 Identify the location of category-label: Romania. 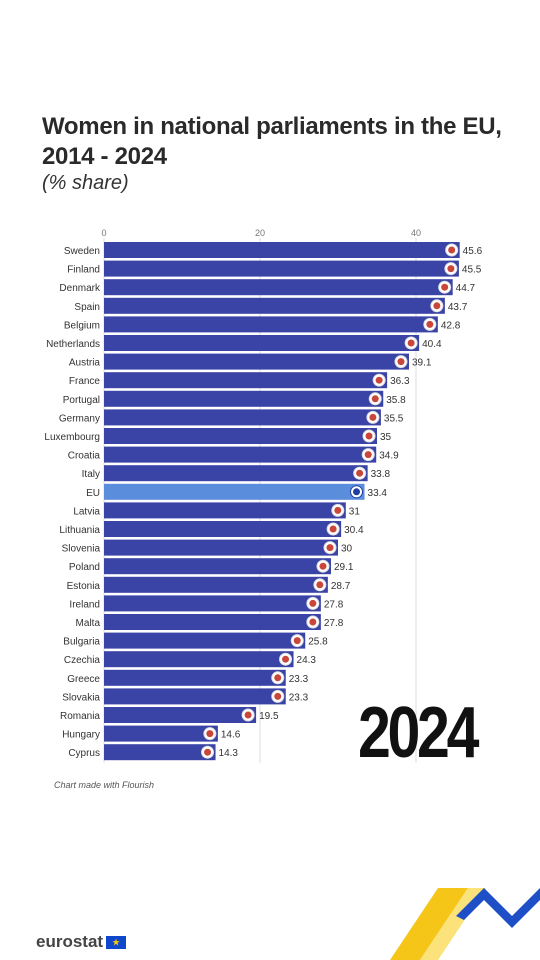
(80, 716).